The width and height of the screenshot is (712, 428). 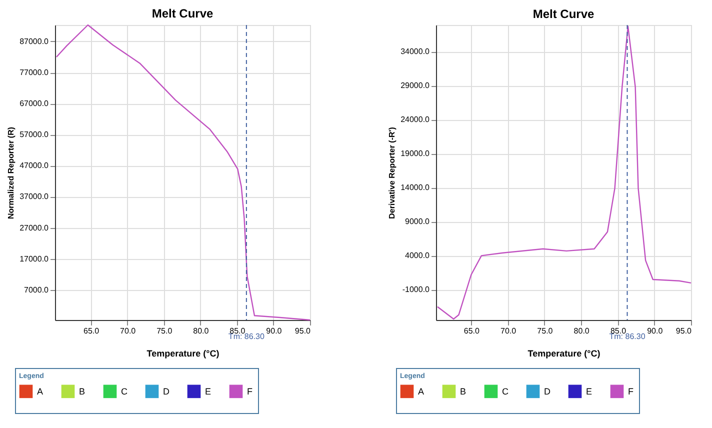 What do you see at coordinates (392, 172) in the screenshot?
I see `y-axis-title: Derivative Reporter (-R')` at bounding box center [392, 172].